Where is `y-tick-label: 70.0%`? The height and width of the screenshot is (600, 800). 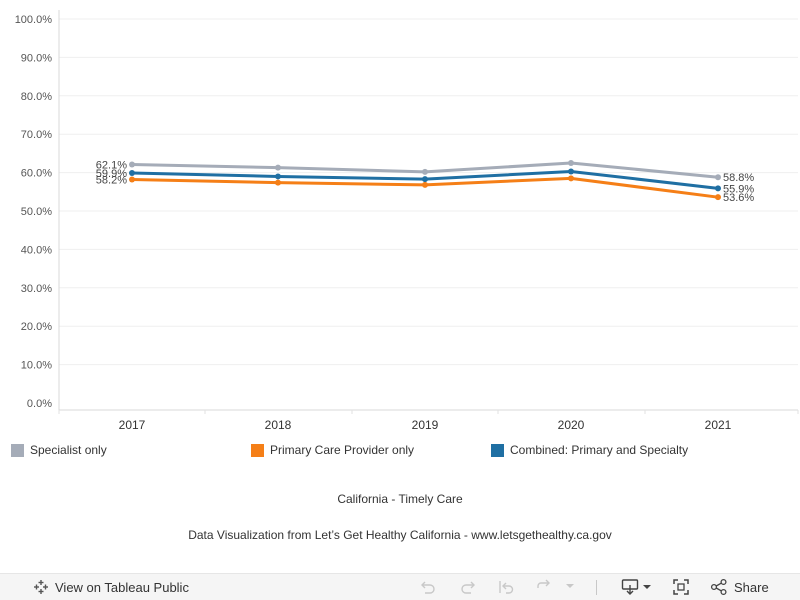
y-tick-label: 70.0% is located at coordinates (36, 135).